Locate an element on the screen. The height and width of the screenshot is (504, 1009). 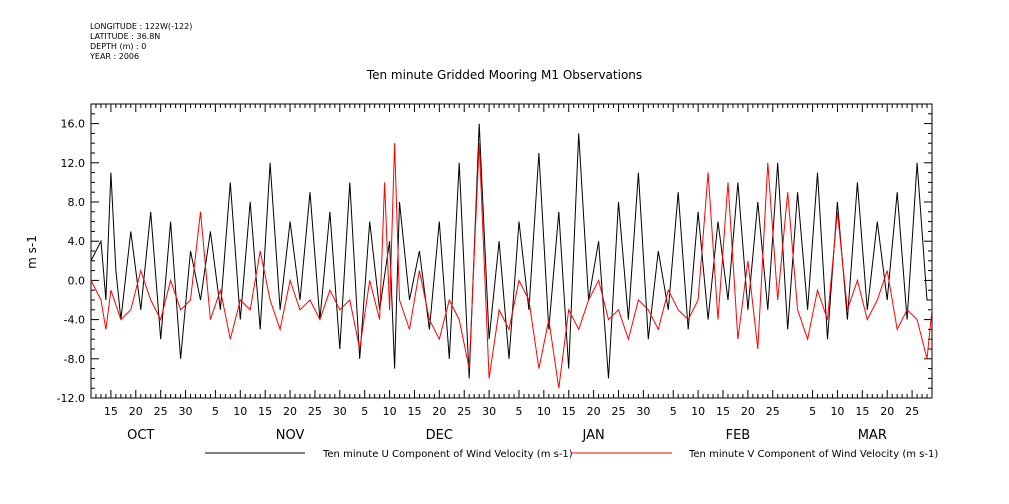
month-label: OCT is located at coordinates (140, 435).